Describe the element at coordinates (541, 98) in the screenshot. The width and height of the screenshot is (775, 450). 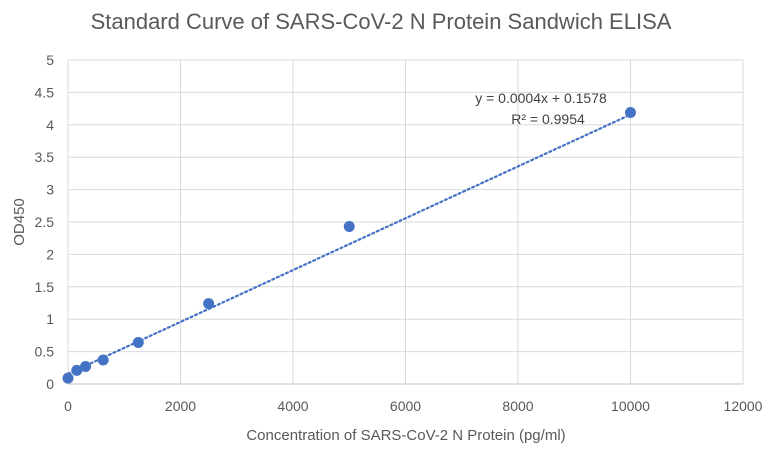
I see `trendline-equation: y = 0.0004x + 0.1578` at that location.